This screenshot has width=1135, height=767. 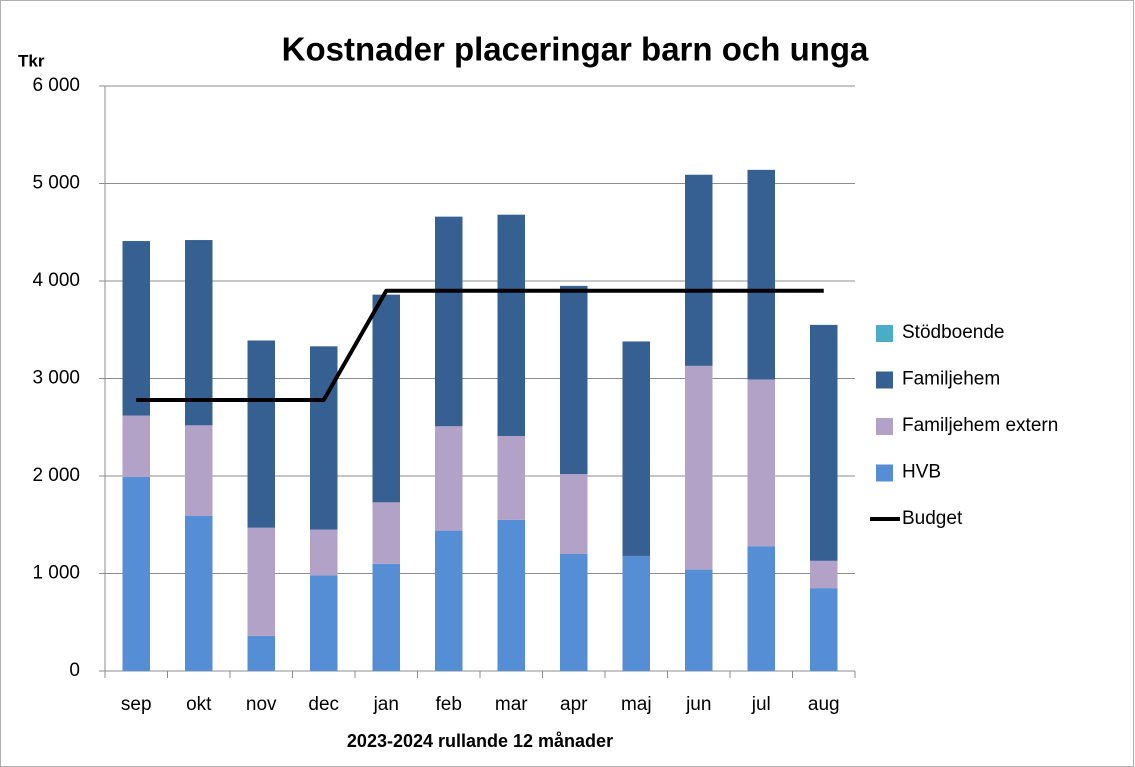 What do you see at coordinates (74, 670) in the screenshot?
I see `y-tick-label: 0` at bounding box center [74, 670].